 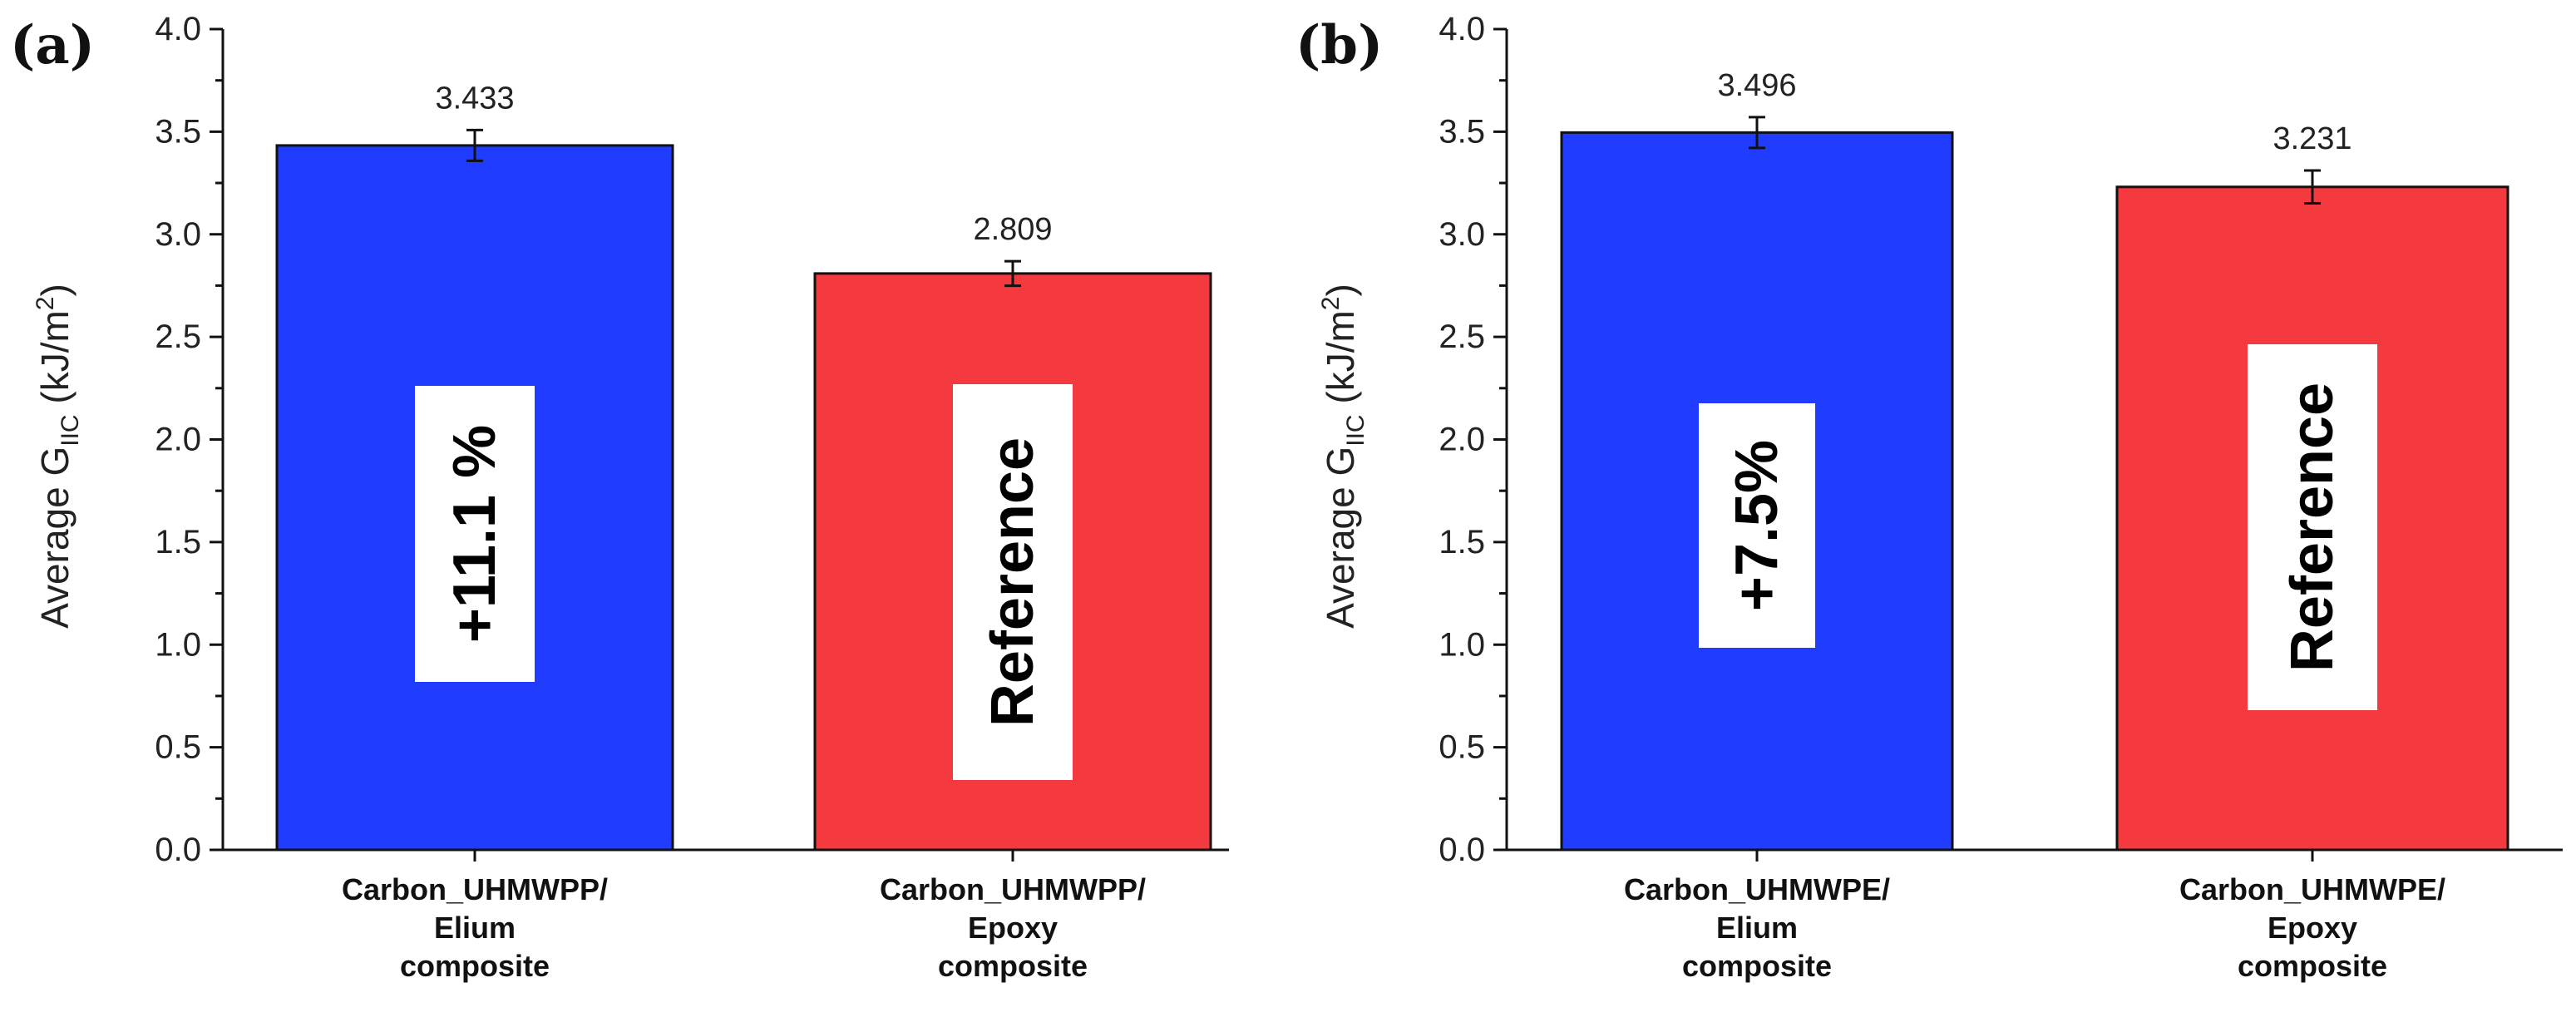 I want to click on annotation-text: +11.1 %, so click(x=475, y=534).